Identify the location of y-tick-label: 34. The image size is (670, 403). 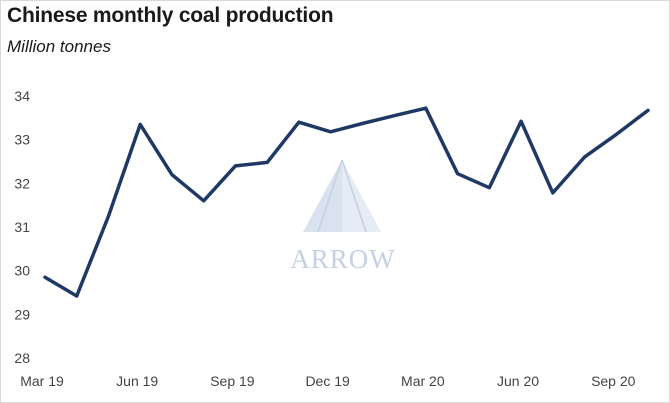
(22, 96).